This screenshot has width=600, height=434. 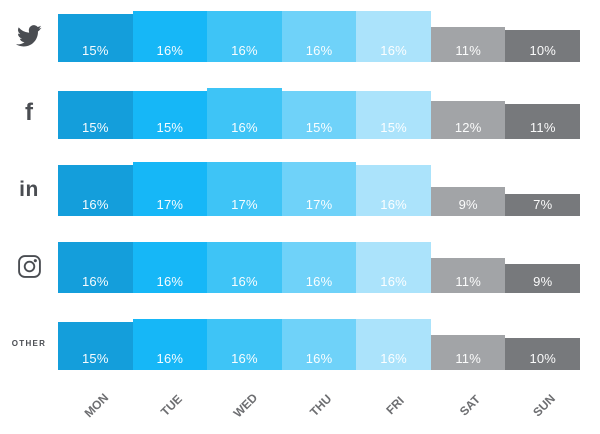 I want to click on bar-cell-twitter-wed: 16%, so click(x=244, y=38).